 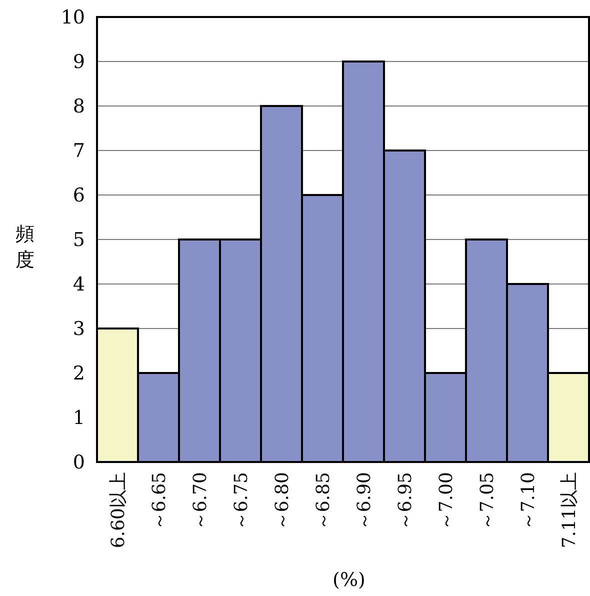 What do you see at coordinates (78, 285) in the screenshot?
I see `y-tick-label: 4` at bounding box center [78, 285].